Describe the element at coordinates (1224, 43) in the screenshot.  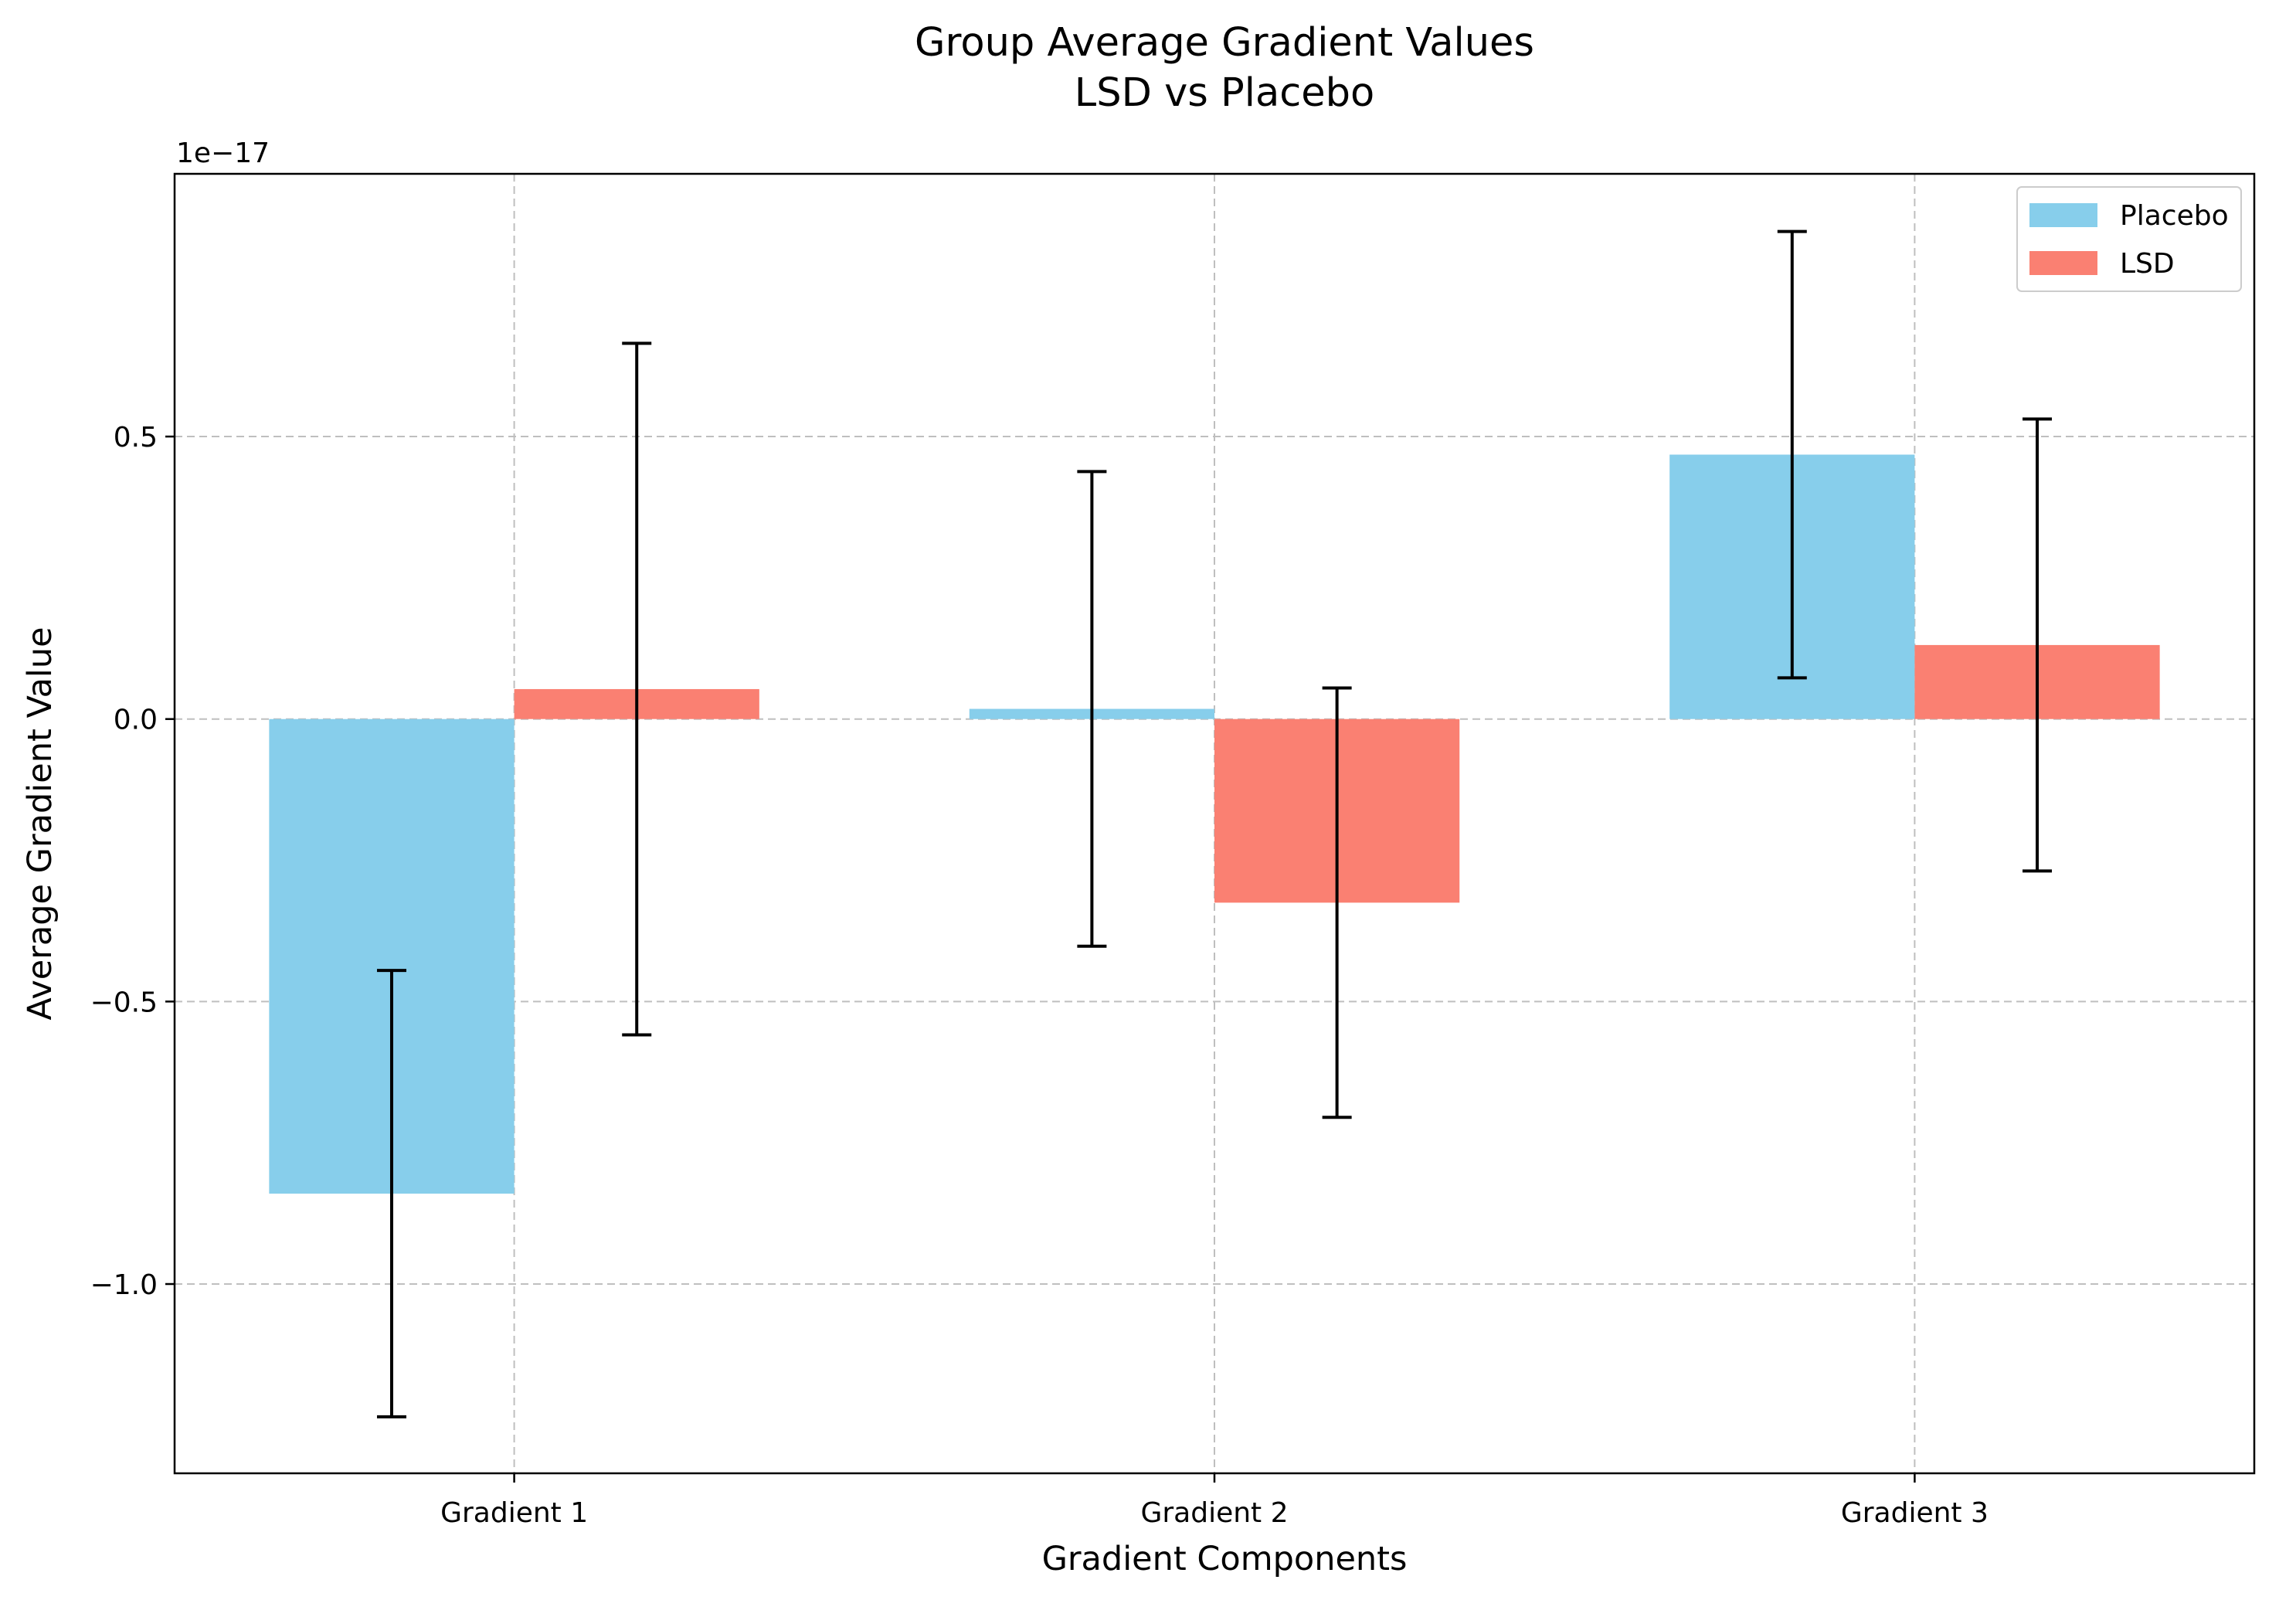
I see `chart-title: Group Average Gradient Values` at that location.